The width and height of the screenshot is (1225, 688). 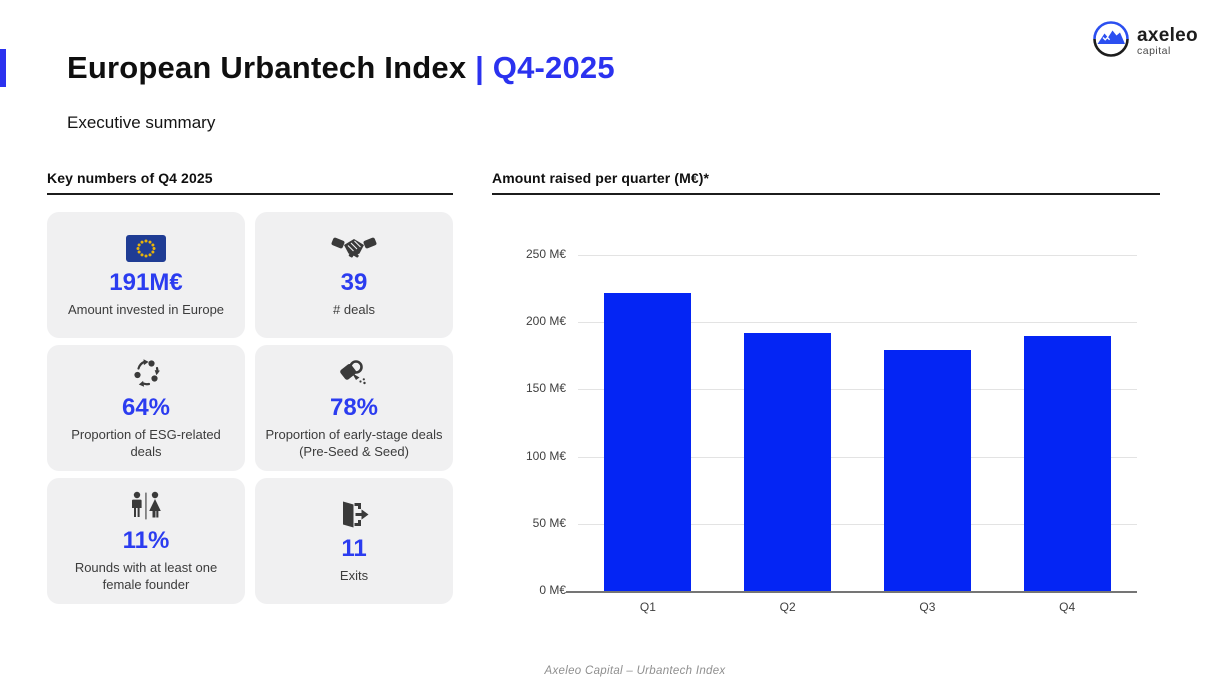 What do you see at coordinates (271, 67) in the screenshot?
I see `page-title-black: European Urbantech Index` at bounding box center [271, 67].